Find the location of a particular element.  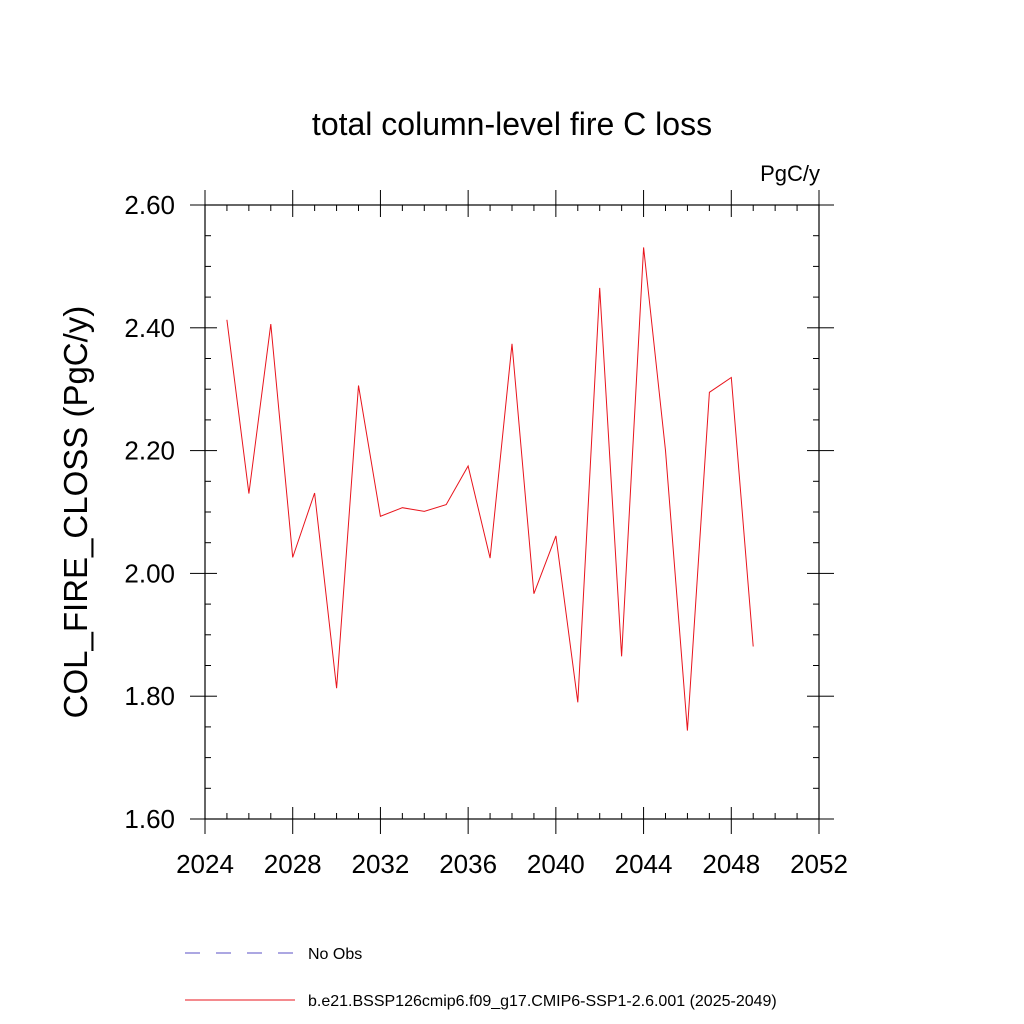

x-tick-label: 2032 is located at coordinates (381, 864).